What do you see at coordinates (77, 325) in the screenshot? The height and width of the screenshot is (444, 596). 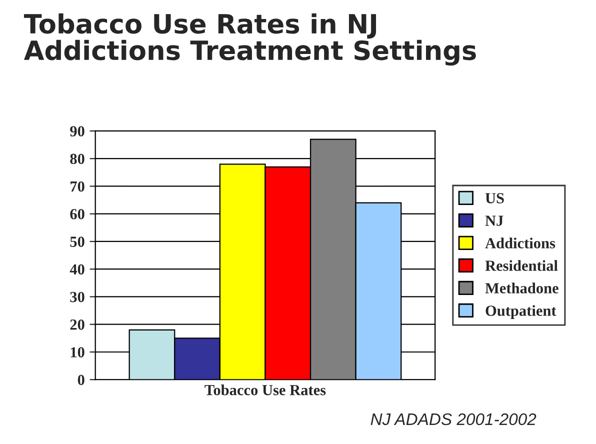 I see `y-tick-label: 20` at bounding box center [77, 325].